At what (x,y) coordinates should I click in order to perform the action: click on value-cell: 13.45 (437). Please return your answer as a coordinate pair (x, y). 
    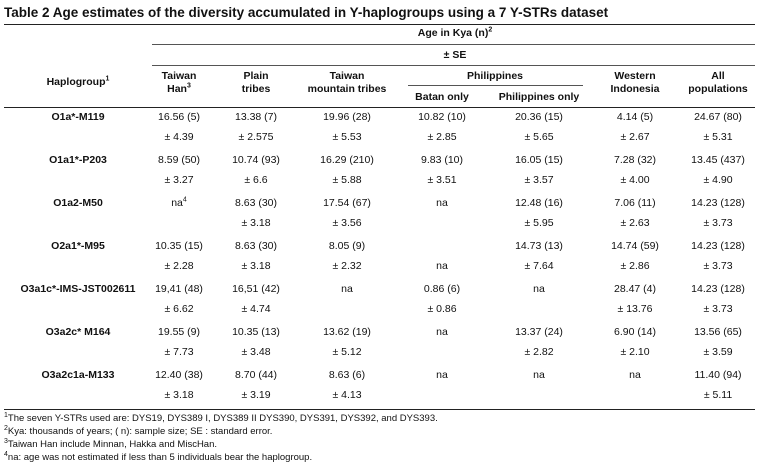
    Looking at the image, I should click on (718, 160).